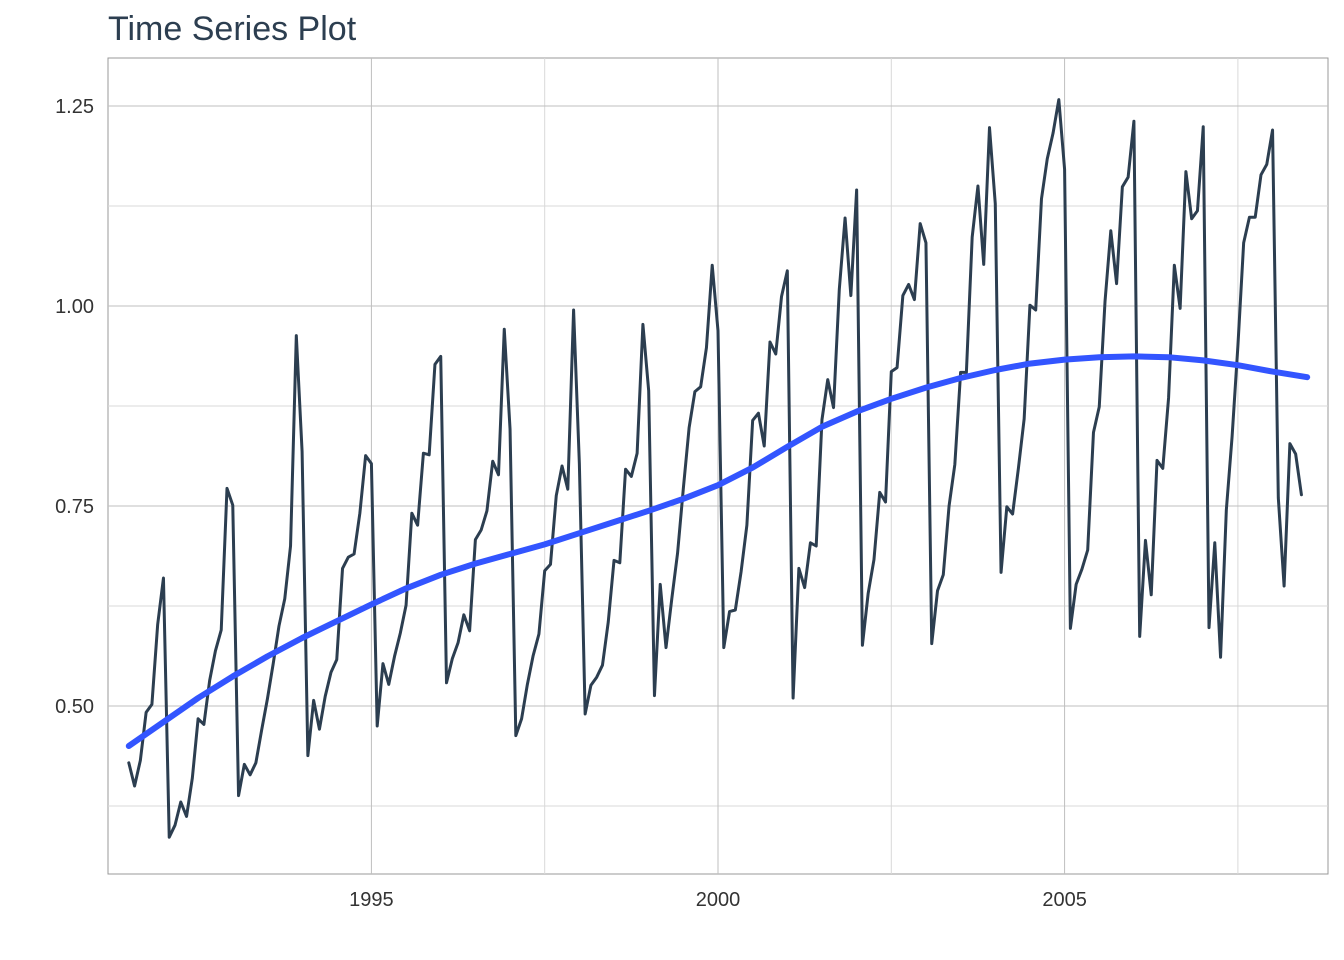 The width and height of the screenshot is (1344, 960). What do you see at coordinates (371, 900) in the screenshot?
I see `x-tick-label: 1995` at bounding box center [371, 900].